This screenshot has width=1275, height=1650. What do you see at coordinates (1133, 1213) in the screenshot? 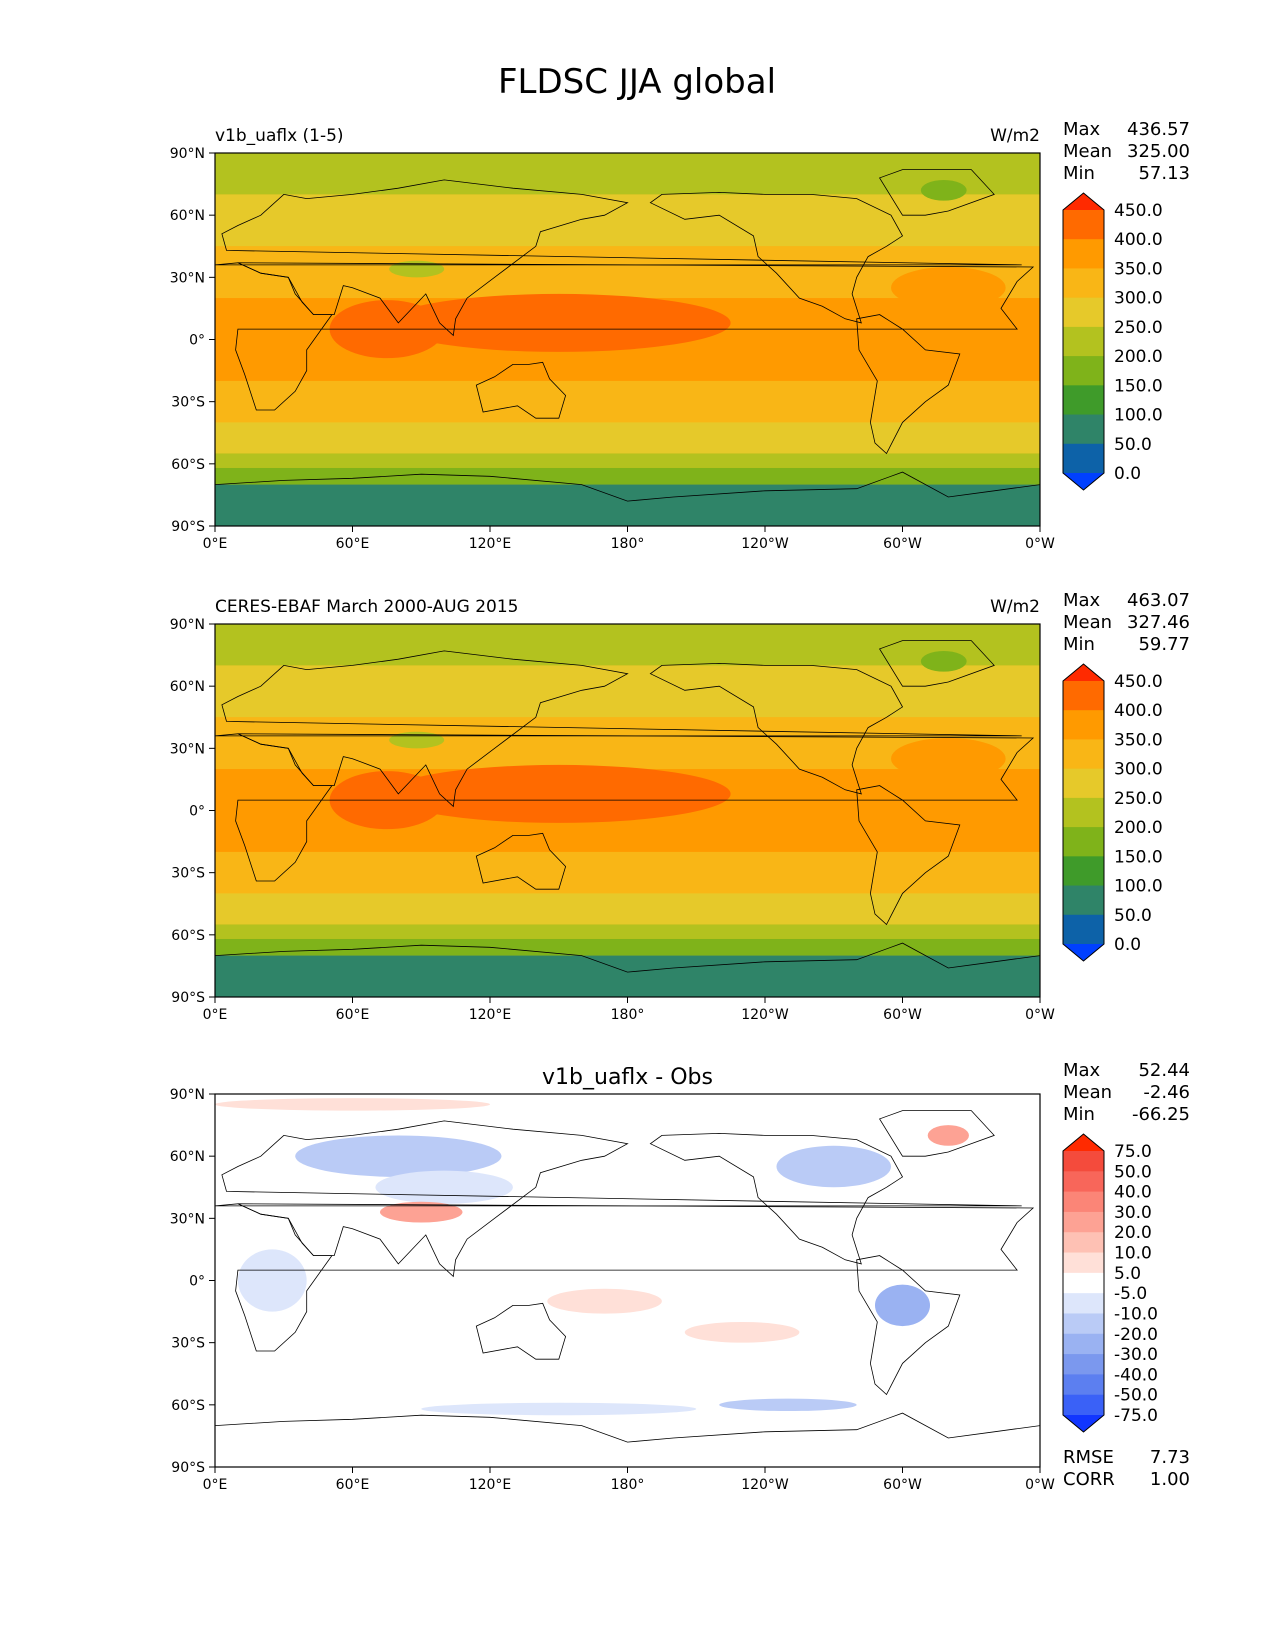
I see `colorbar-label: 30.0` at bounding box center [1133, 1213].